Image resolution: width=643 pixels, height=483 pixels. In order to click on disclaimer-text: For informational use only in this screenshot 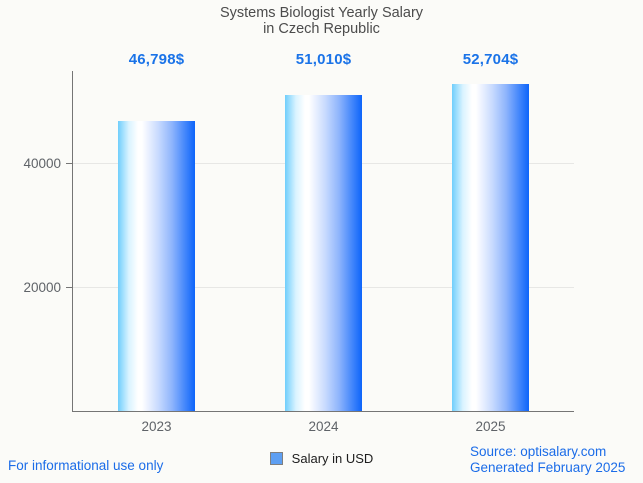, I will do `click(86, 465)`.